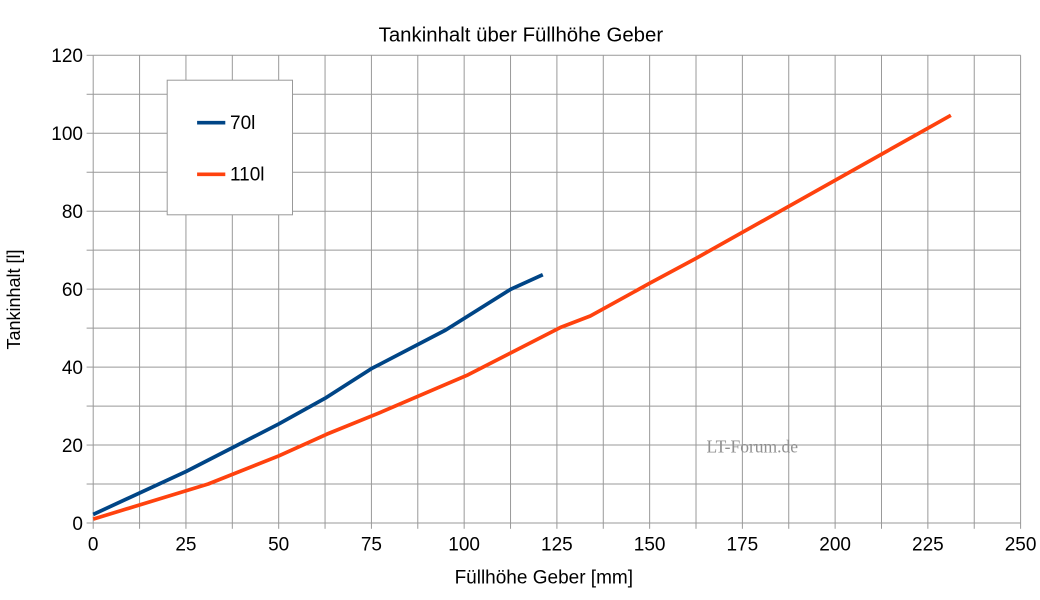  Describe the element at coordinates (521, 36) in the screenshot. I see `svg-text: Tankinhalt über Füllhöhe Geber` at that location.